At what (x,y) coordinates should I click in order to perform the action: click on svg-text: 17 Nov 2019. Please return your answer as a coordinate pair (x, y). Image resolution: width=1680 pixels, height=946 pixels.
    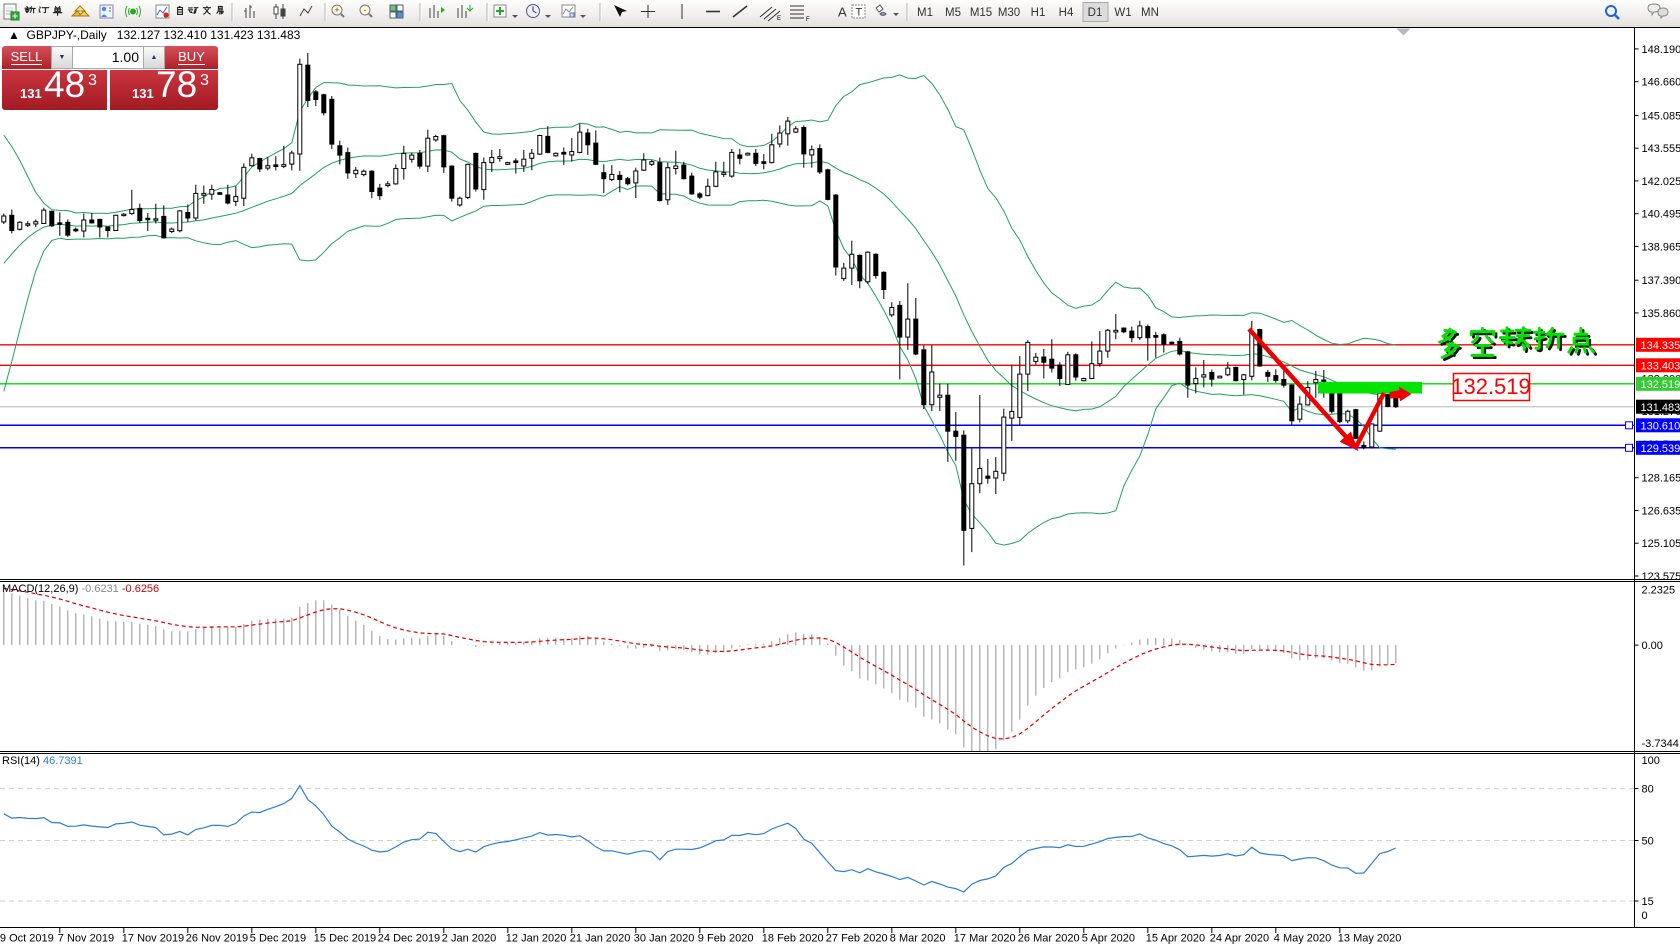
    Looking at the image, I should click on (153, 939).